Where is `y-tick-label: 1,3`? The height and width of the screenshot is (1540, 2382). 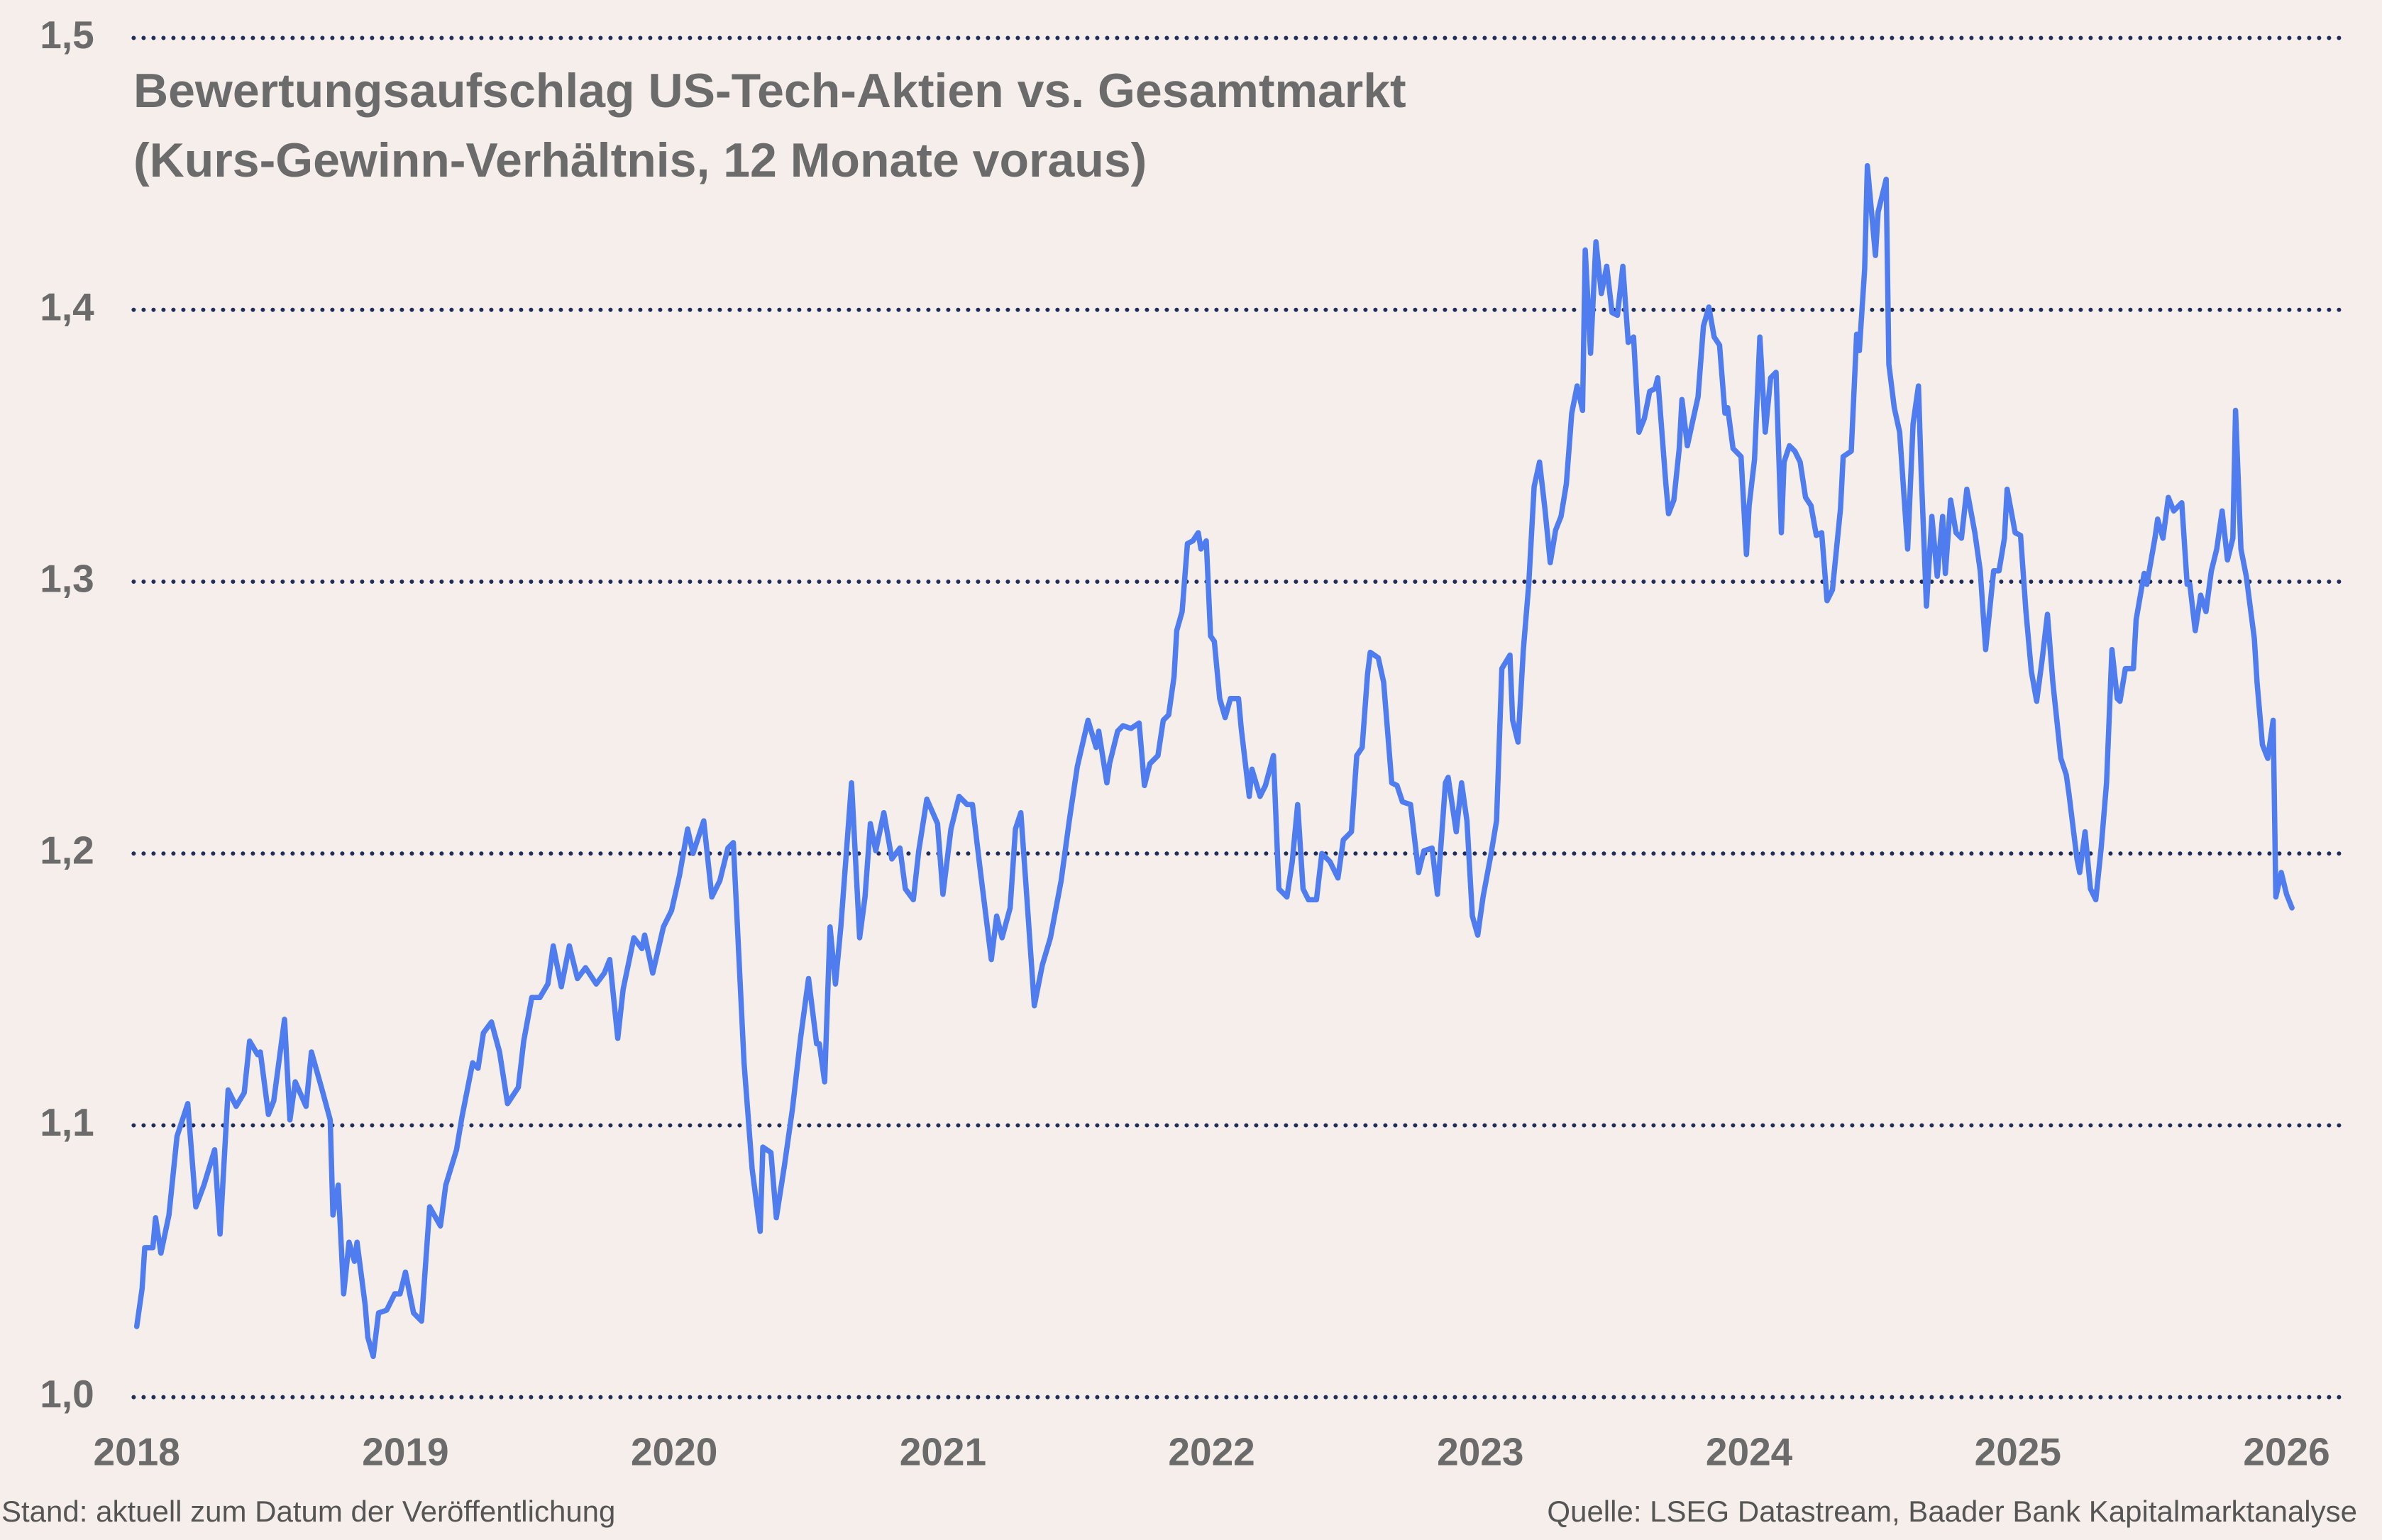
y-tick-label: 1,3 is located at coordinates (67, 579).